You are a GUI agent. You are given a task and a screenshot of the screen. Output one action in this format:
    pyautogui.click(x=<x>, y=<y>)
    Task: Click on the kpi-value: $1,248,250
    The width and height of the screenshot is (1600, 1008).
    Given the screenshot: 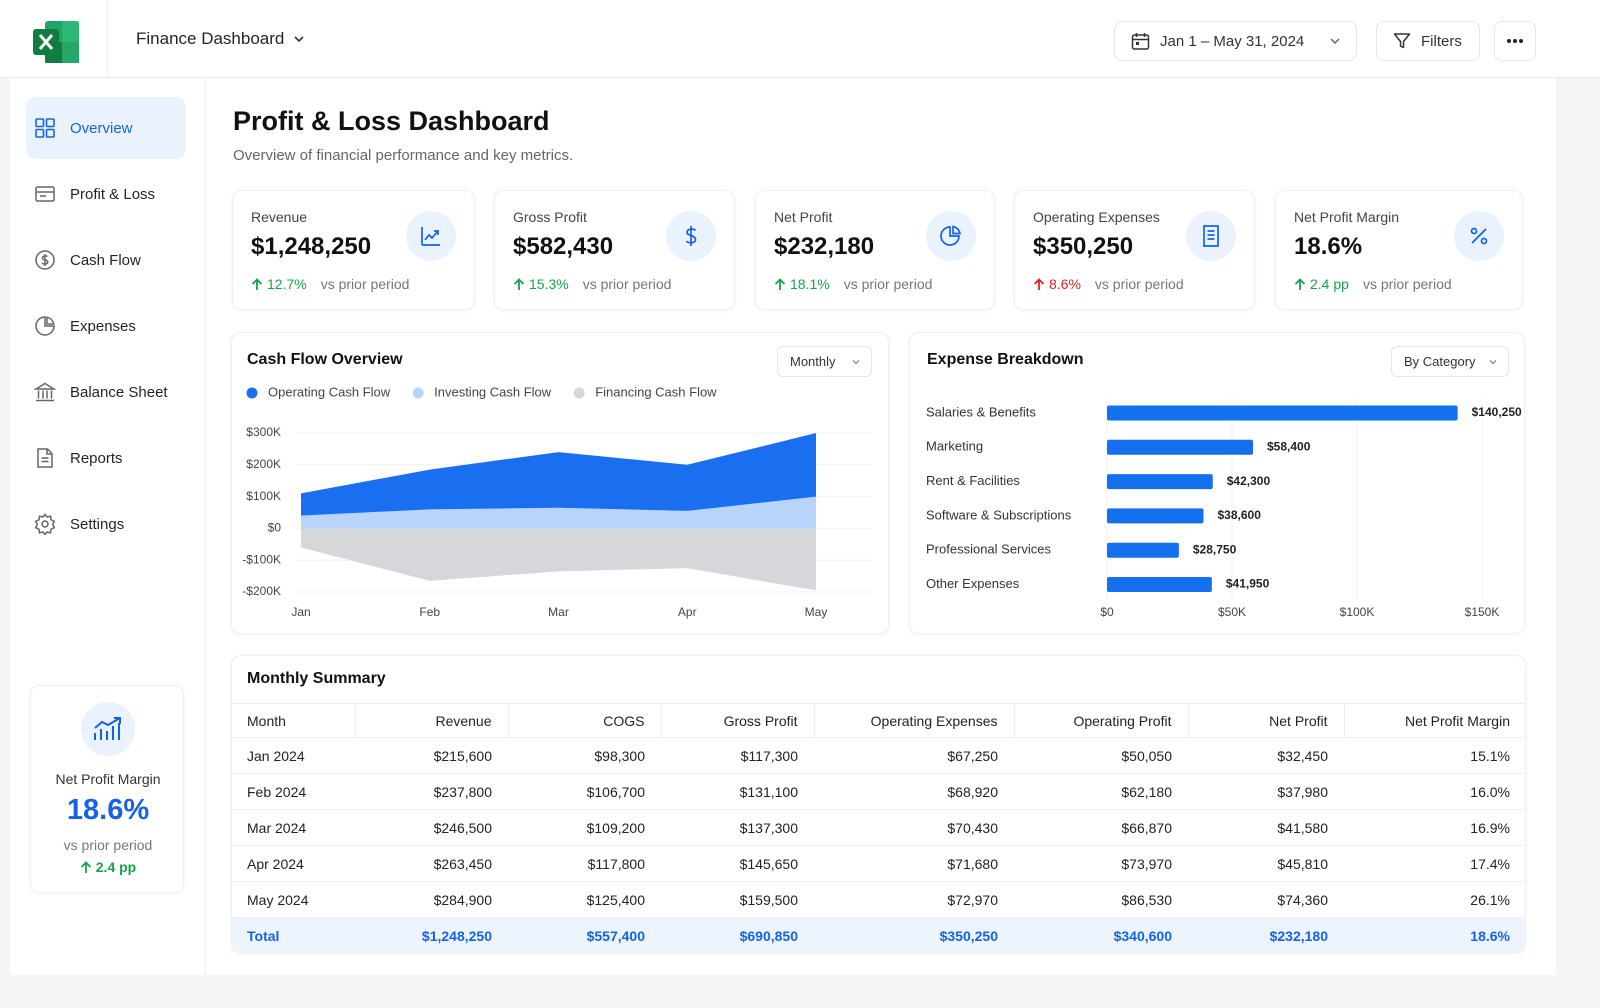 What is the action you would take?
    pyautogui.click(x=311, y=246)
    